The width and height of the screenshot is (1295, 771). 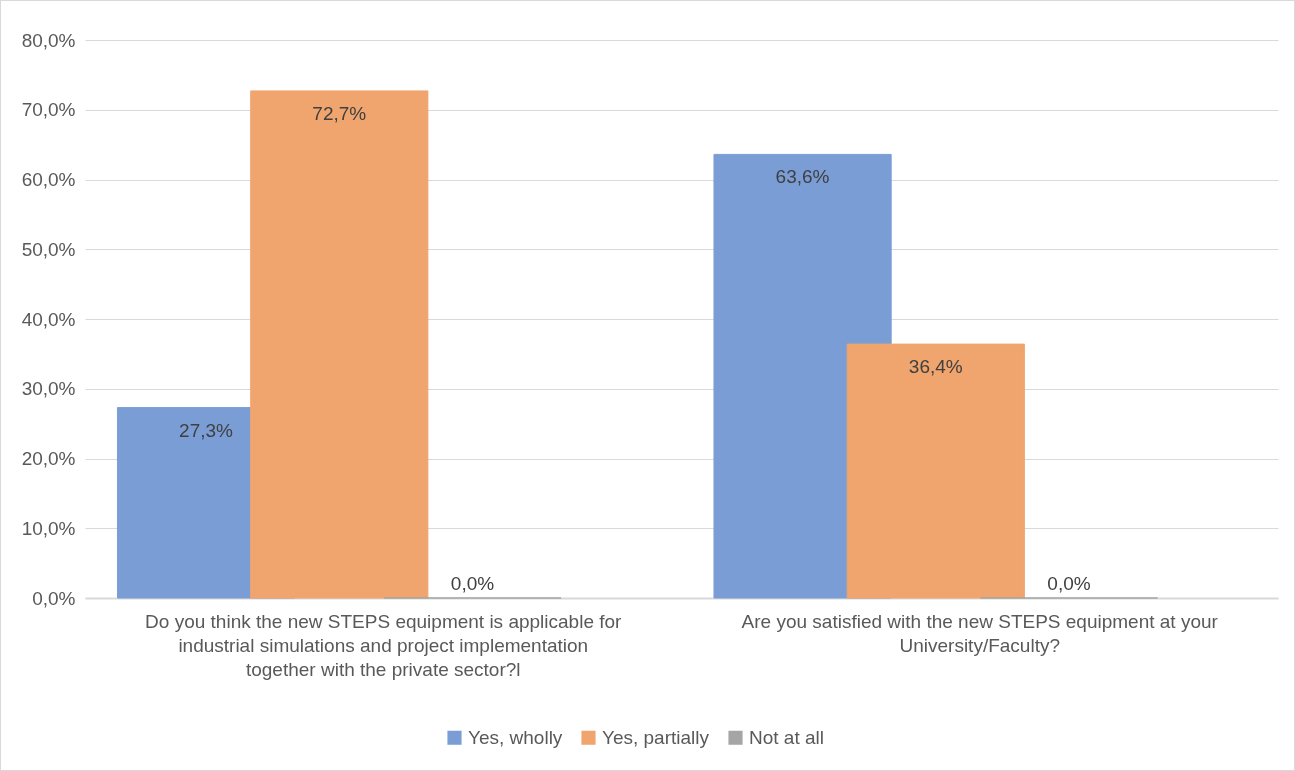 I want to click on x-tick-label: Are you satisfied with the new STEPS equipment at your University/Faculty?, so click(x=980, y=633).